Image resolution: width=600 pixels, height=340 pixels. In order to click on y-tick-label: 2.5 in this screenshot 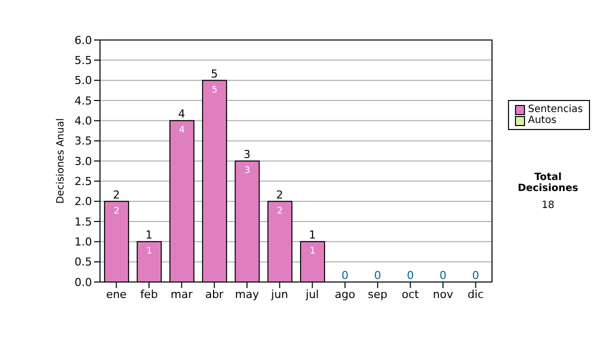, I will do `click(83, 181)`.